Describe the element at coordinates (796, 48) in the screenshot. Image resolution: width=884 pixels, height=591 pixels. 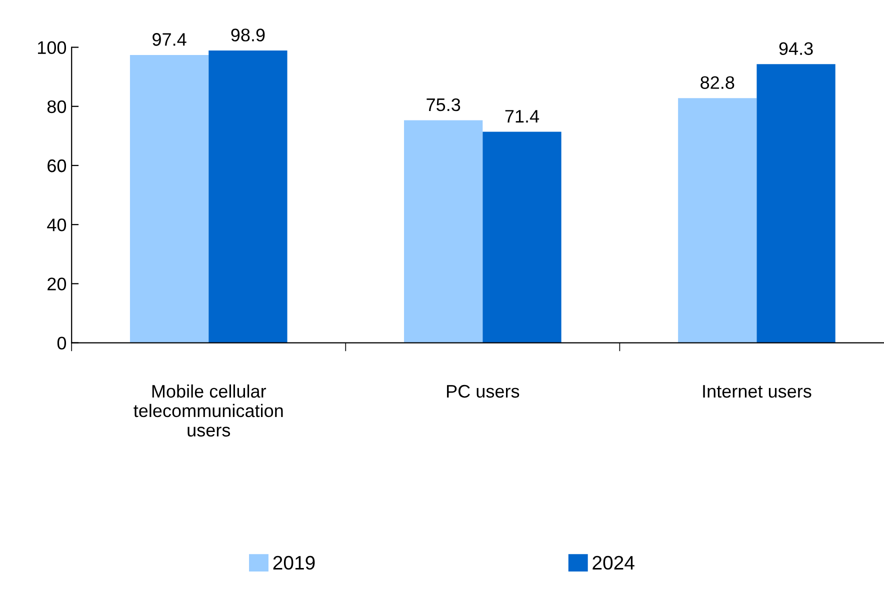
I see `data-label: 94.3` at that location.